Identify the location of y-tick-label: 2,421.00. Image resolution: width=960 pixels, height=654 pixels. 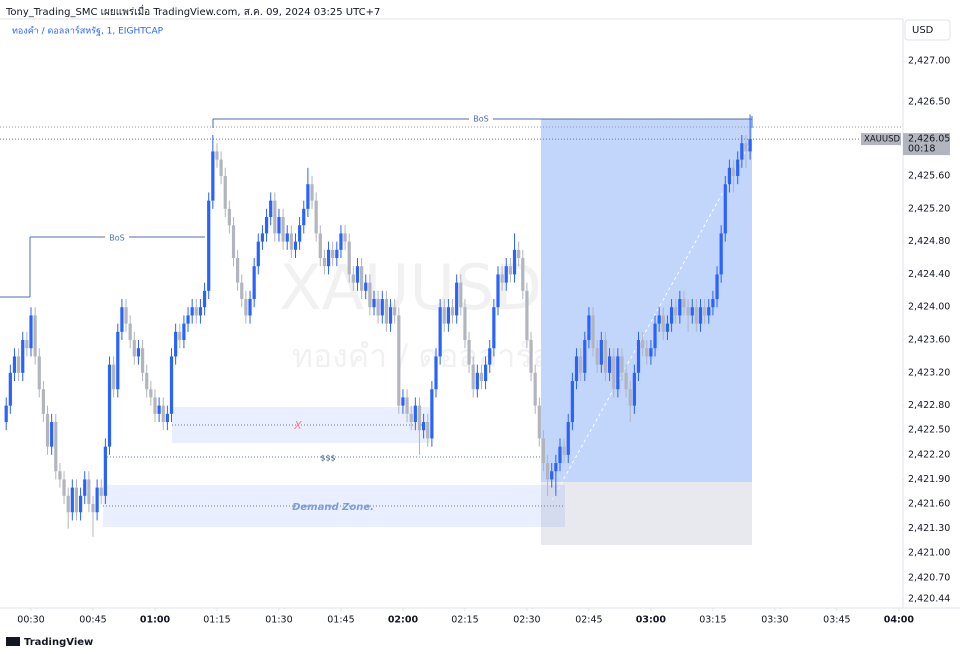
(929, 553).